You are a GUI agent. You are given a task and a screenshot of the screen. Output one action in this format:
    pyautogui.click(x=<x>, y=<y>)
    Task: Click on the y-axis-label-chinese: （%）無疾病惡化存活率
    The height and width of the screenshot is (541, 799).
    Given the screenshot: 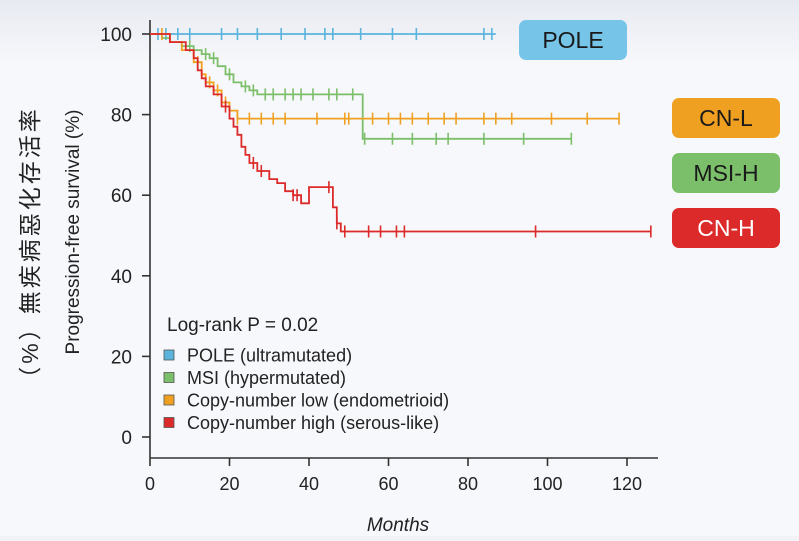 What is the action you would take?
    pyautogui.click(x=30, y=247)
    